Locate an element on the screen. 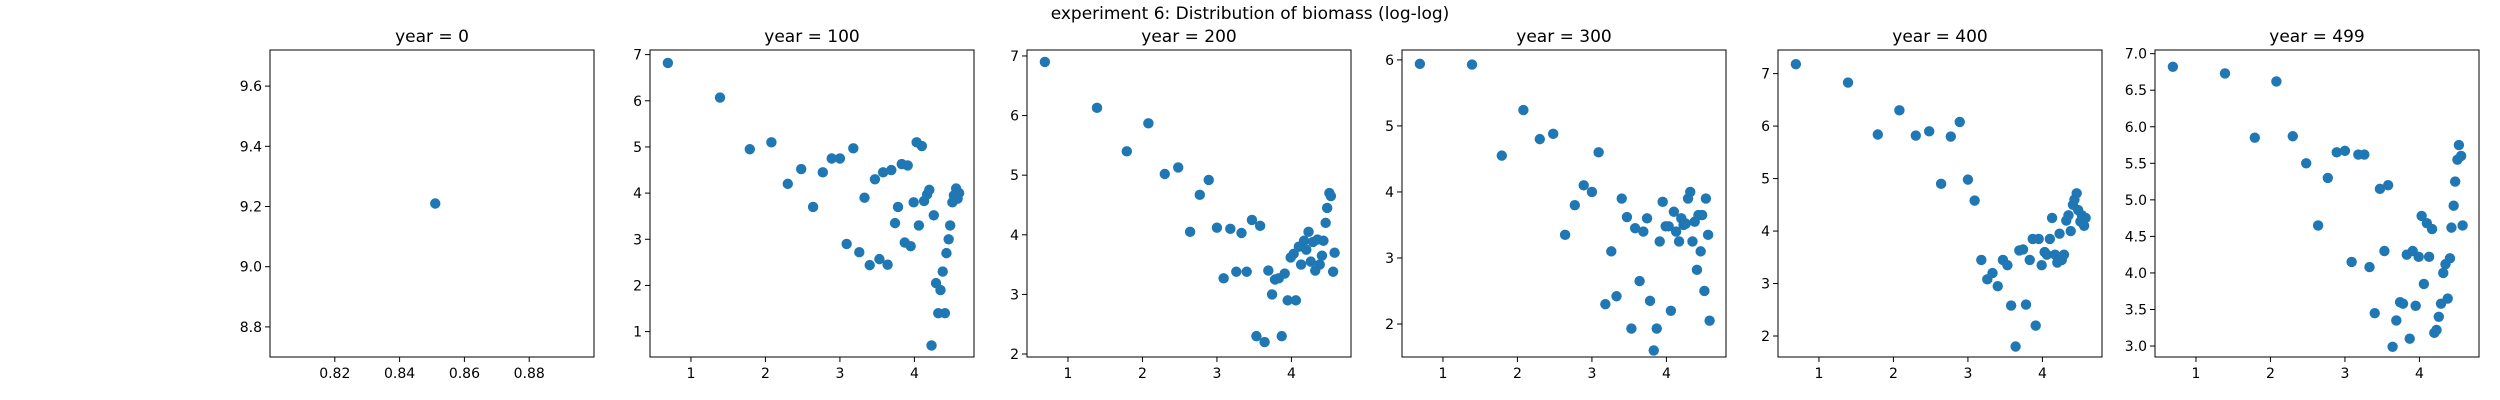 The height and width of the screenshot is (400, 2500). y-tick-label: 9.0 is located at coordinates (251, 268).